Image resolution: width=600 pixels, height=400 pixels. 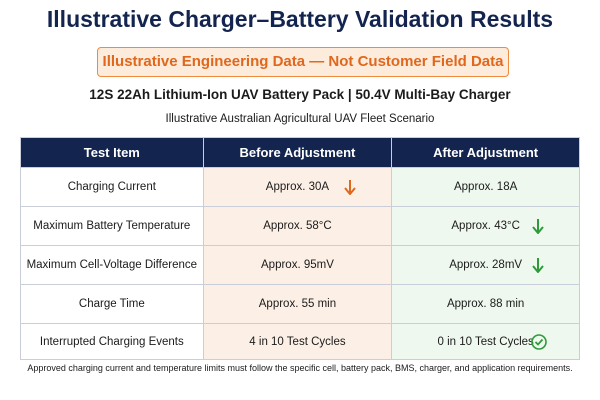 I want to click on cell-text: Interrupted Charging Events, so click(x=111, y=341).